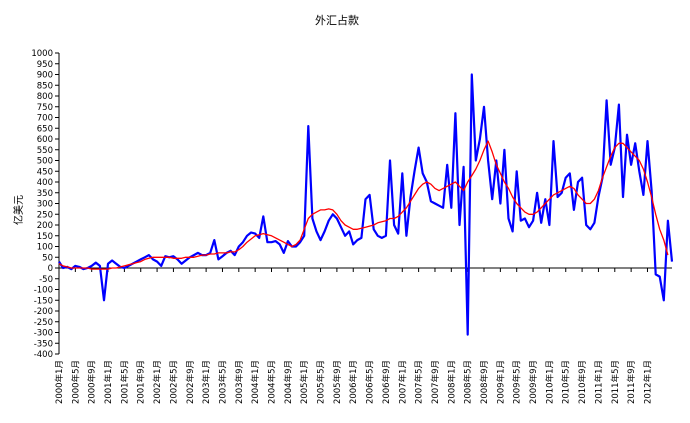 This screenshot has height=423, width=690. I want to click on x-tick-label: 2008年5月, so click(468, 382).